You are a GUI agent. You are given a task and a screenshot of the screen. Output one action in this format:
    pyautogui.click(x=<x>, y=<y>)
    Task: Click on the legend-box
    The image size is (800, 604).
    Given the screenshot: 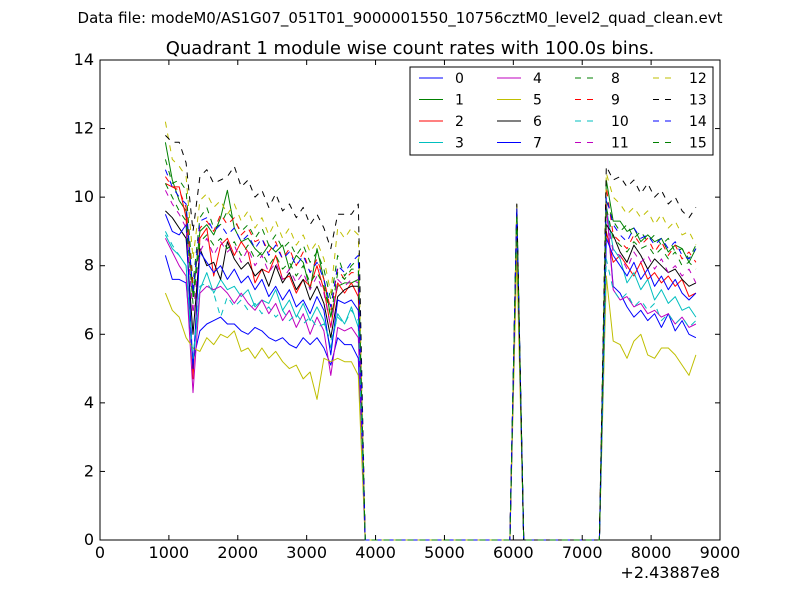 What is the action you would take?
    pyautogui.click(x=561, y=111)
    